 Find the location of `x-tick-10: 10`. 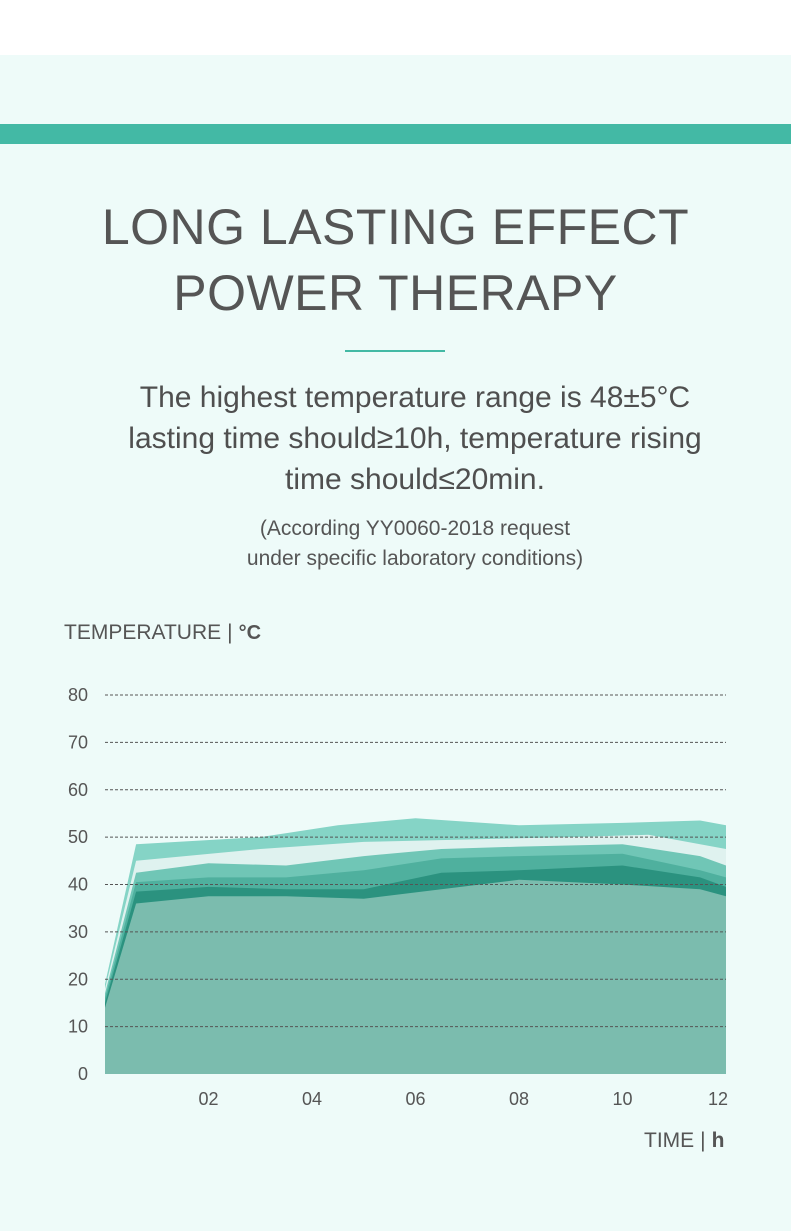

x-tick-10: 10 is located at coordinates (622, 1099).